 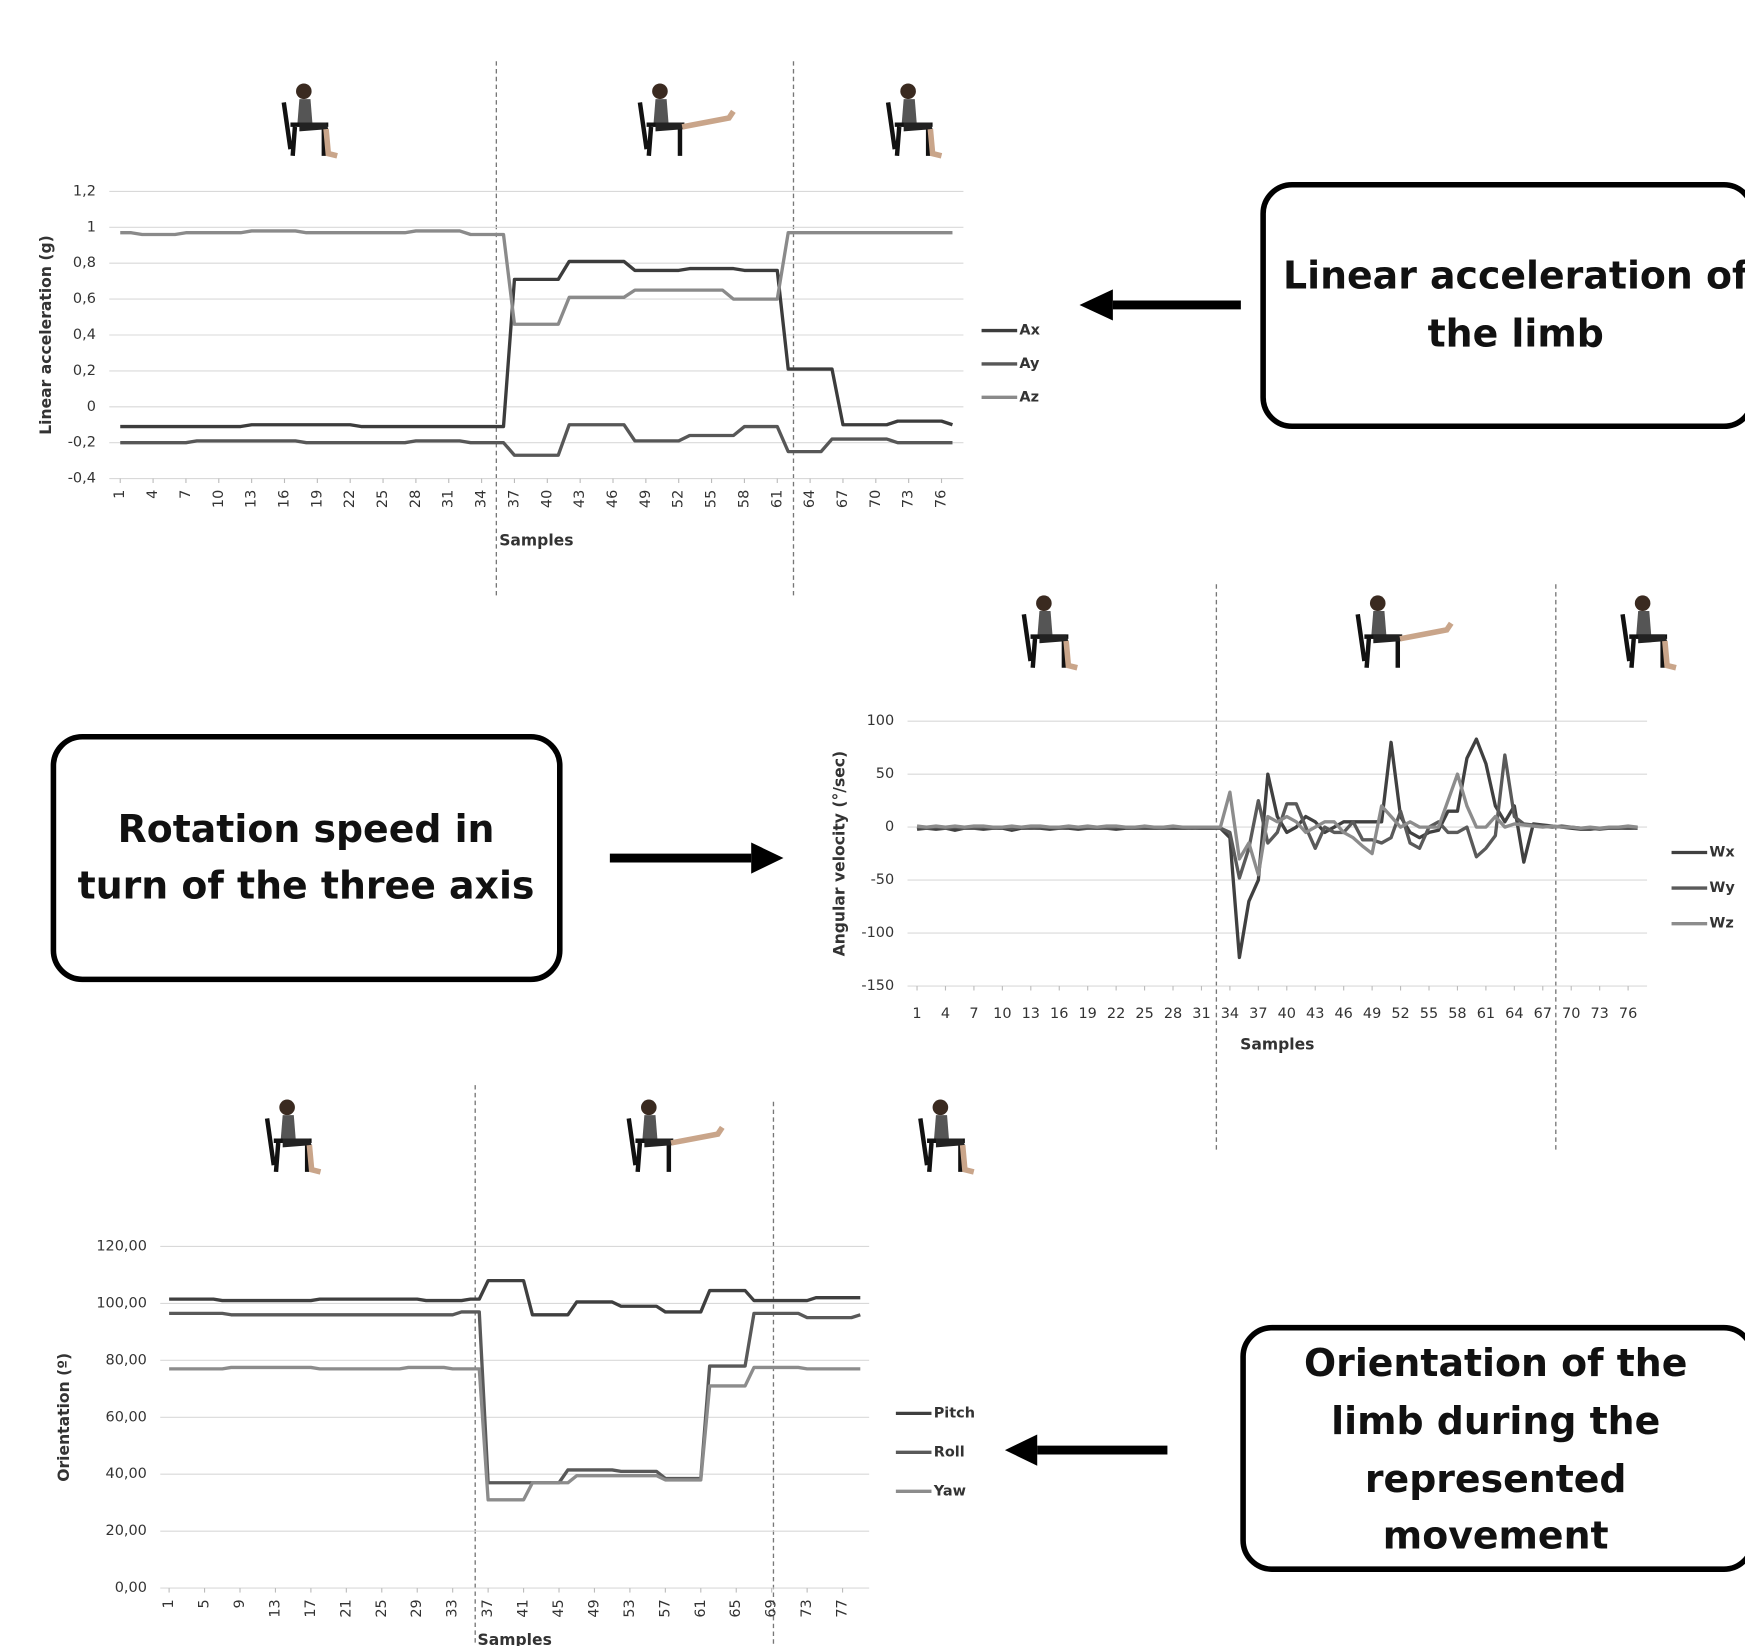 What do you see at coordinates (84, 299) in the screenshot?
I see `y-tick-label: 0,6` at bounding box center [84, 299].